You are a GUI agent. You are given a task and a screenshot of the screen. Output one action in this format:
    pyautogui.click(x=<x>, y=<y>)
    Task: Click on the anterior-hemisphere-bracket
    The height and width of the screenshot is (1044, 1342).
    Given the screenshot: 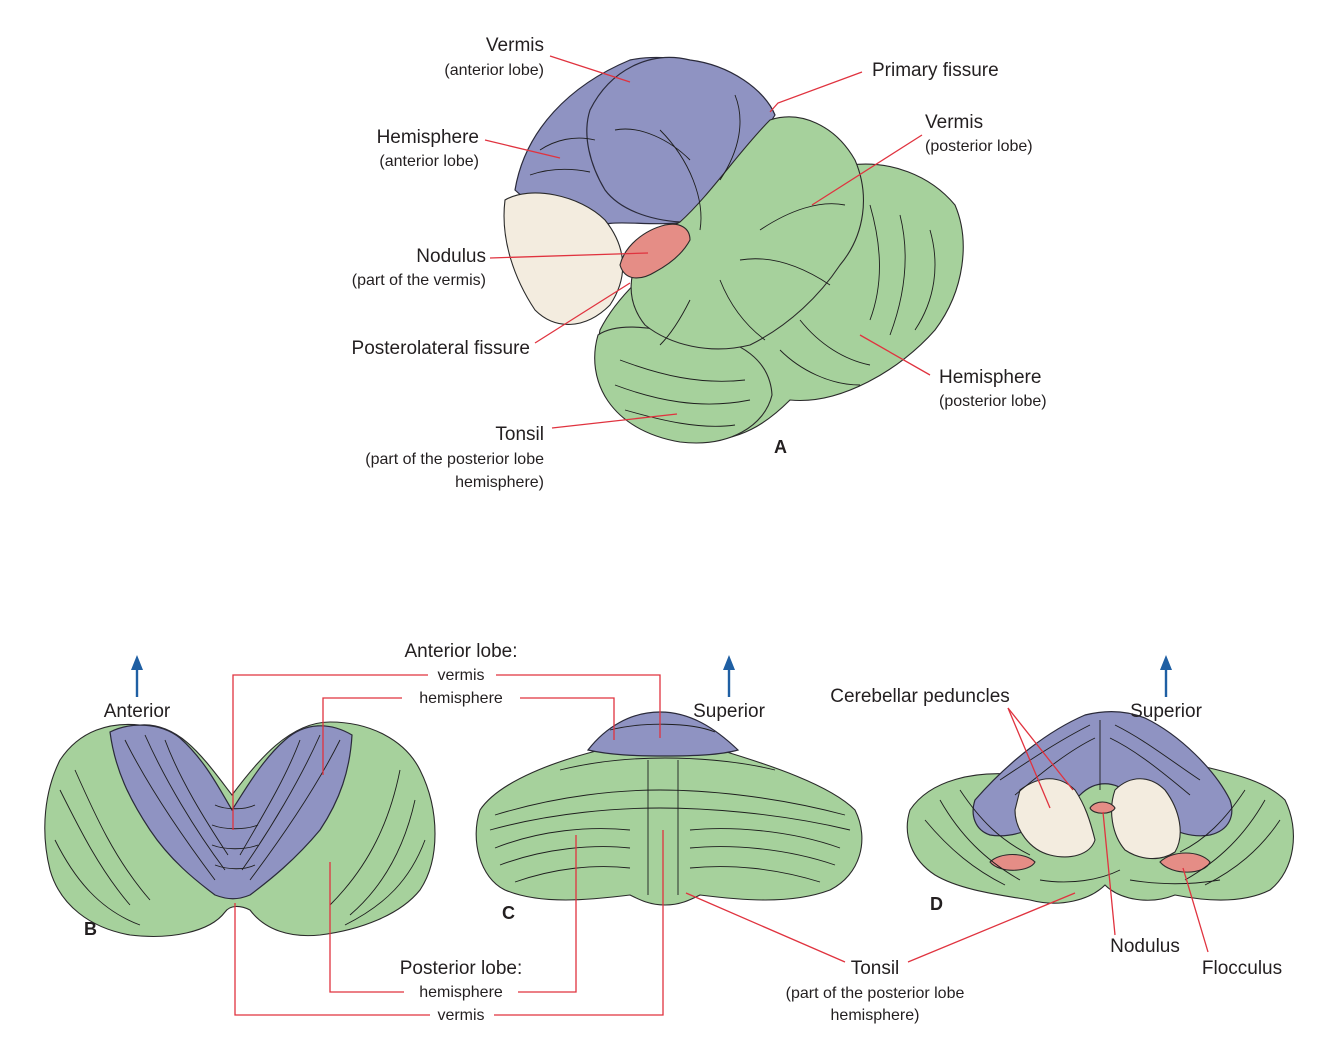 What is the action you would take?
    pyautogui.click(x=468, y=736)
    